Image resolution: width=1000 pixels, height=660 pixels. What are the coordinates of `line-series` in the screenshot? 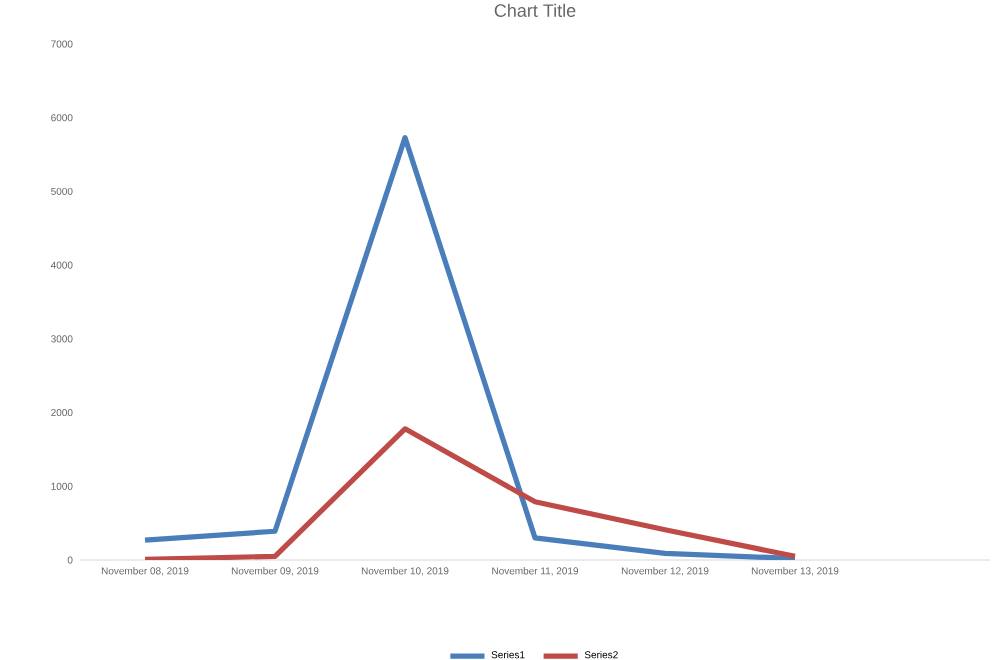 It's located at (470, 493).